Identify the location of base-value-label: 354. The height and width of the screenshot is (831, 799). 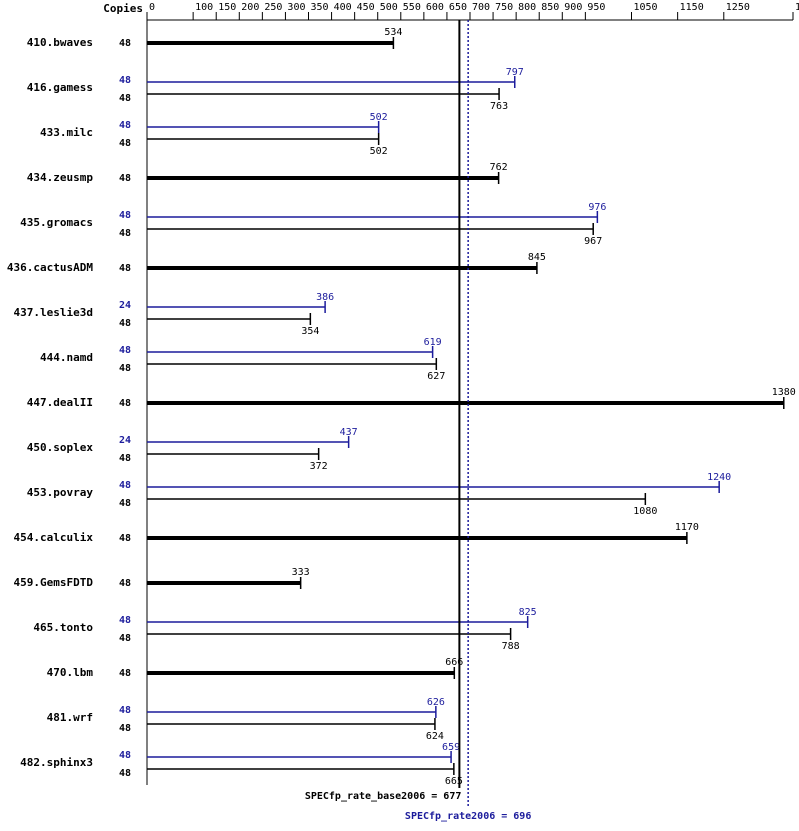
(310, 331).